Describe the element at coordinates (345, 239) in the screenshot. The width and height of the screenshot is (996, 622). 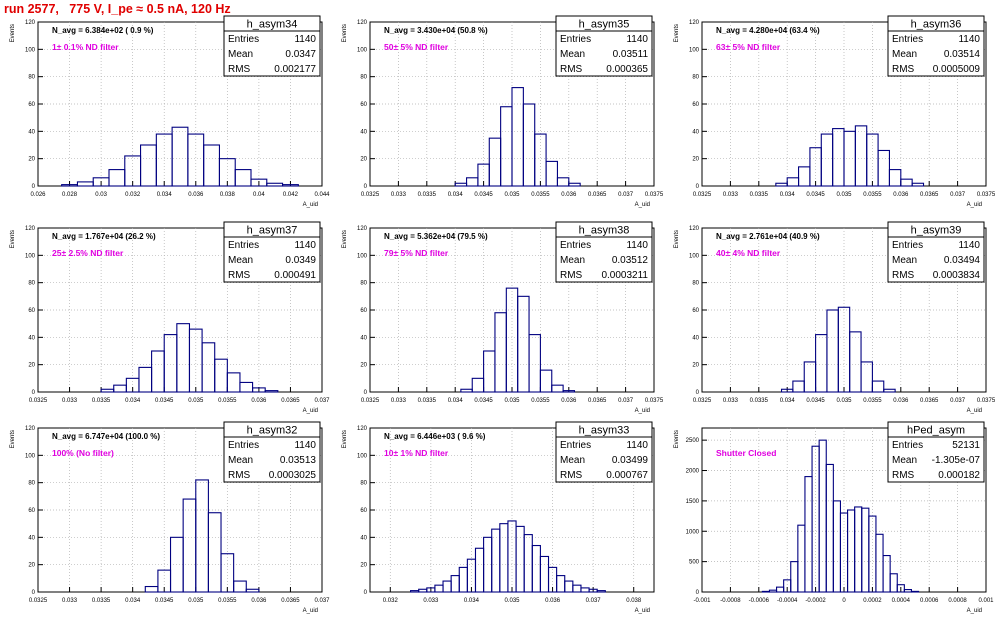
I see `y-axis-label: Events` at that location.